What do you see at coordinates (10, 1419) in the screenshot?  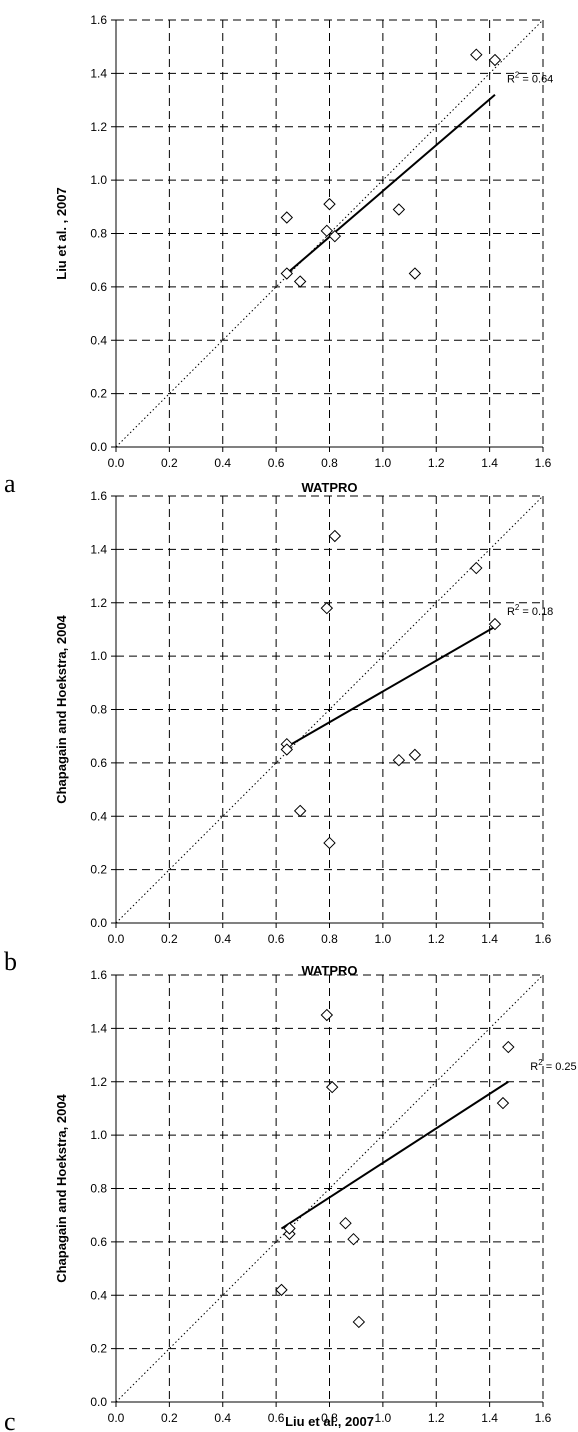 I see `panel-letter: c` at bounding box center [10, 1419].